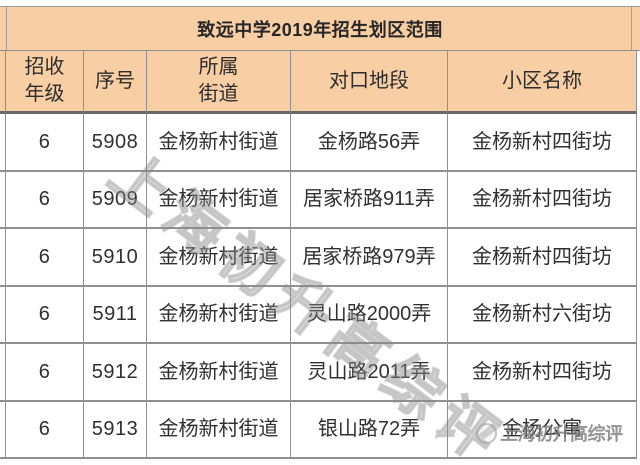 The image size is (640, 465). Describe the element at coordinates (115, 143) in the screenshot. I see `table-cell-serial: 5908` at that location.